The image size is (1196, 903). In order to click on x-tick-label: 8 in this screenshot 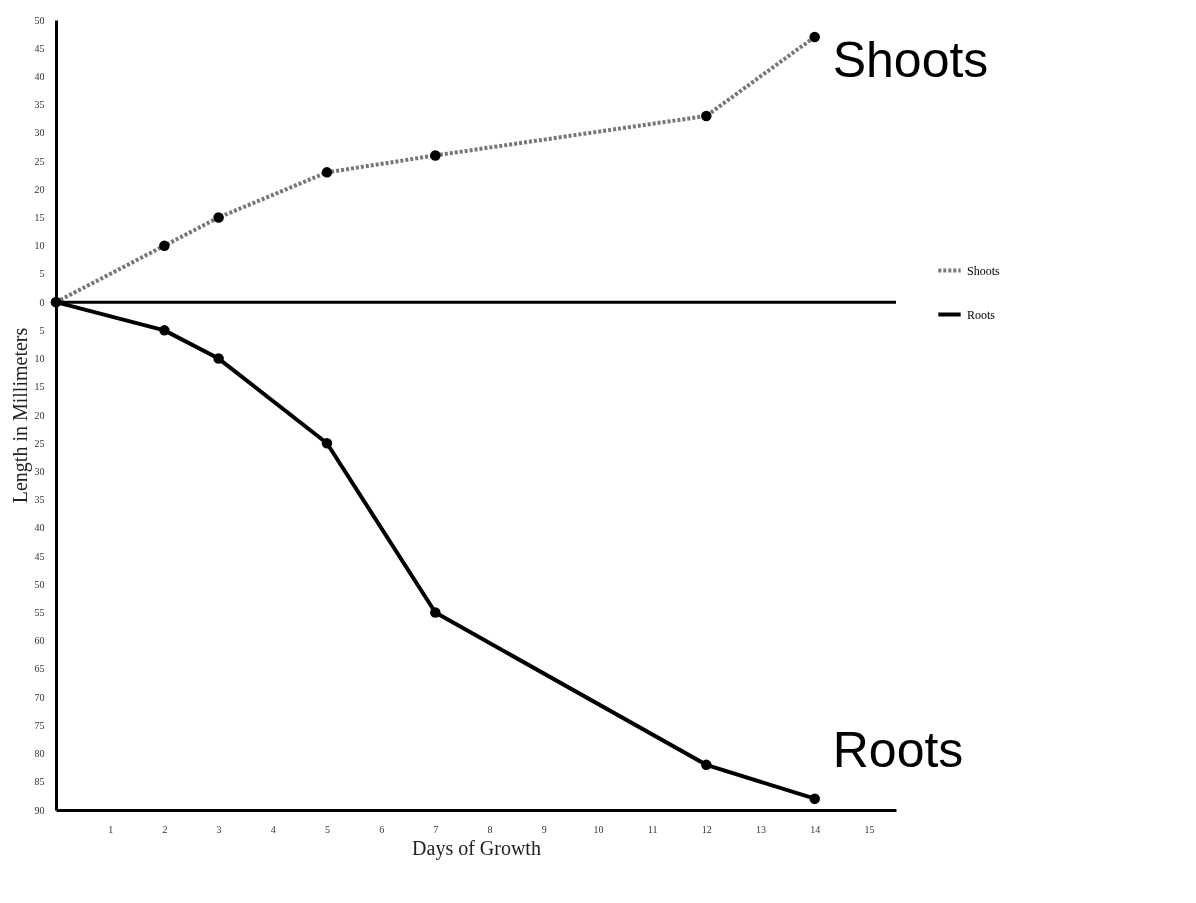, I will do `click(490, 829)`.